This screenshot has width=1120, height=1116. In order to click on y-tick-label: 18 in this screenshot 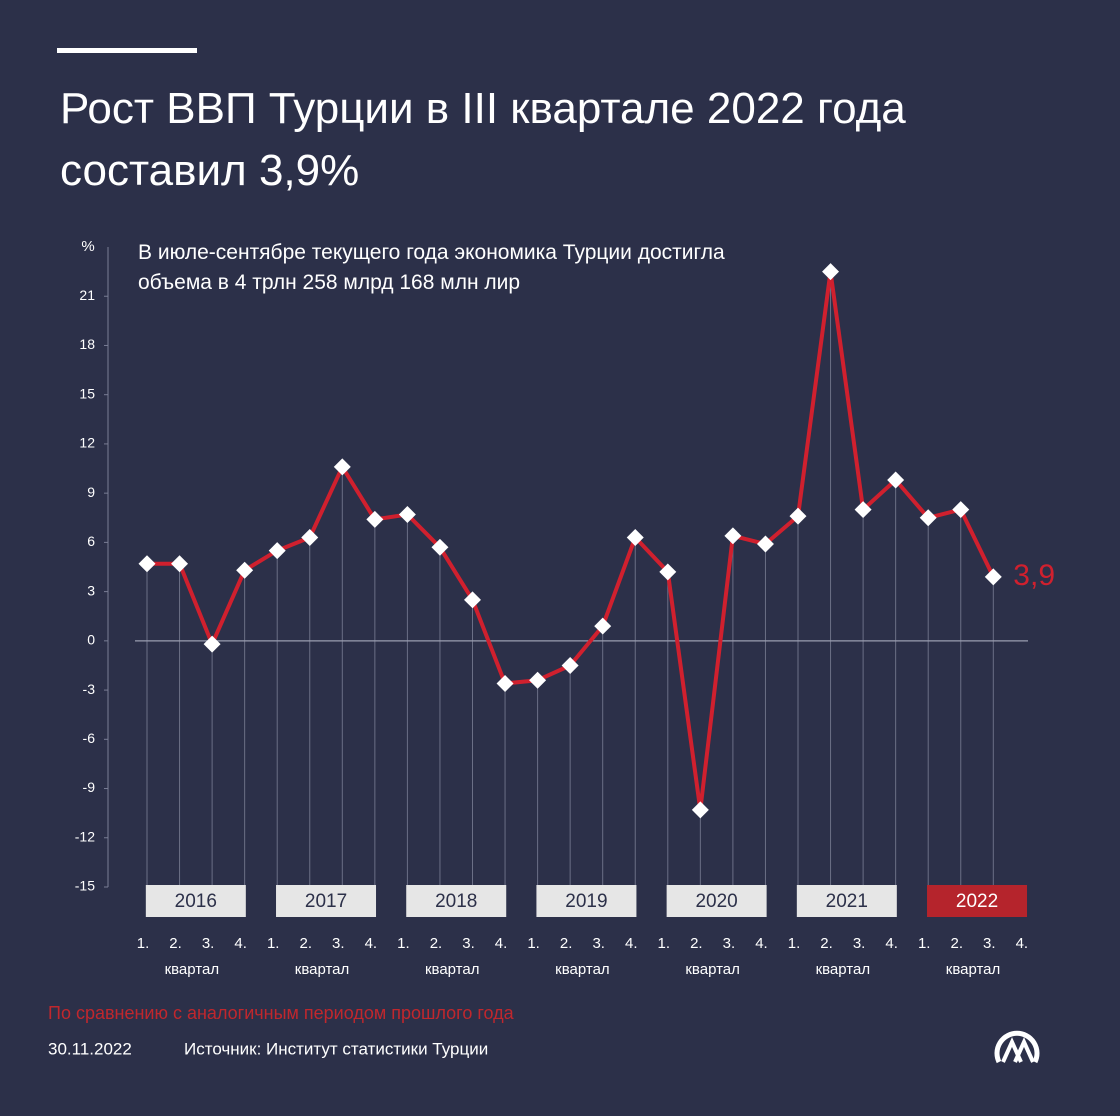, I will do `click(87, 344)`.